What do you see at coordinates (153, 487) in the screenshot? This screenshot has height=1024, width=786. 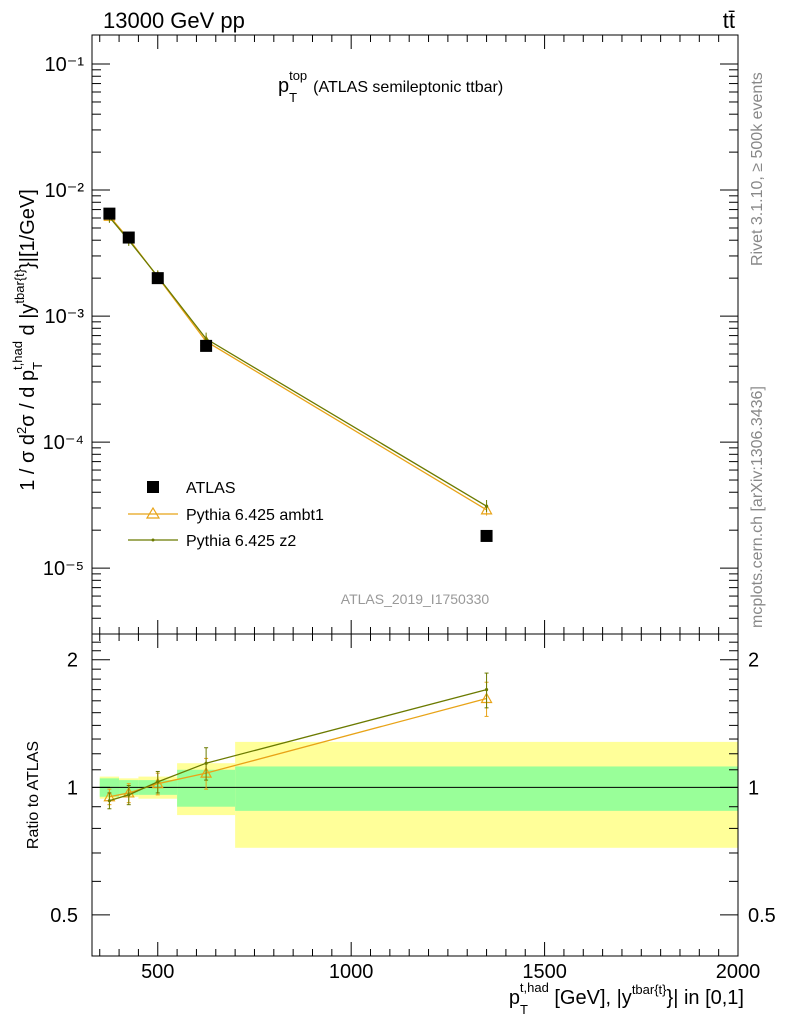 I see `legend-marker-atlas` at bounding box center [153, 487].